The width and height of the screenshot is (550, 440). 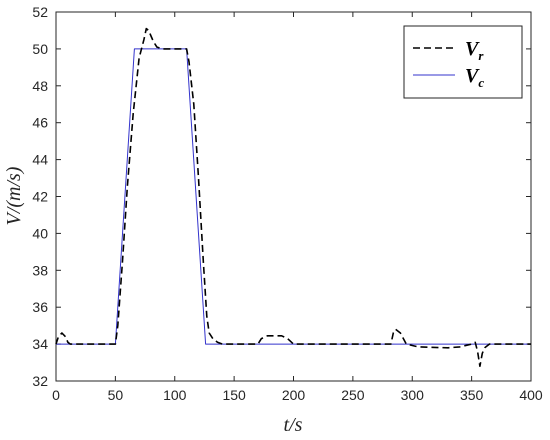 What do you see at coordinates (293, 425) in the screenshot?
I see `x-axis-label: t/s` at bounding box center [293, 425].